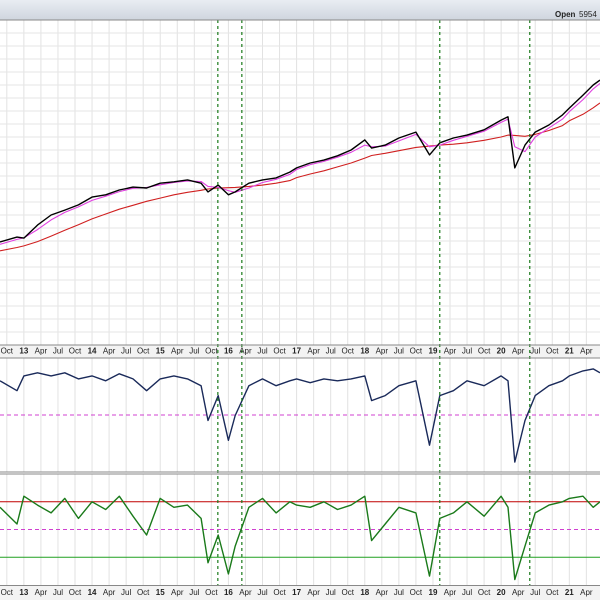 Image resolution: width=600 pixels, height=605 pixels. What do you see at coordinates (565, 14) in the screenshot?
I see `open-label: Open` at bounding box center [565, 14].